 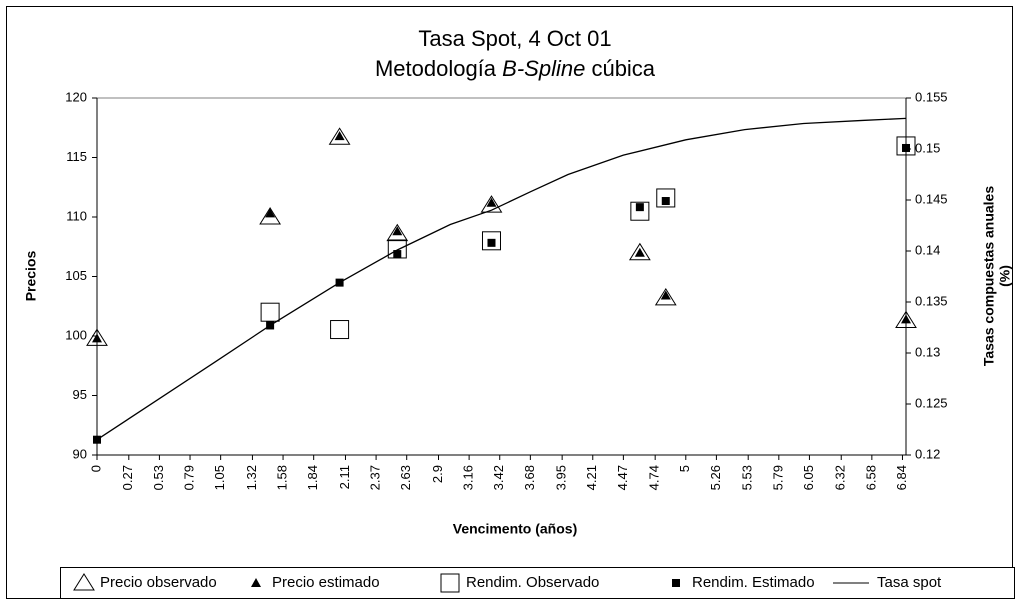 I want to click on x-tick-label: 6.32, so click(x=840, y=477).